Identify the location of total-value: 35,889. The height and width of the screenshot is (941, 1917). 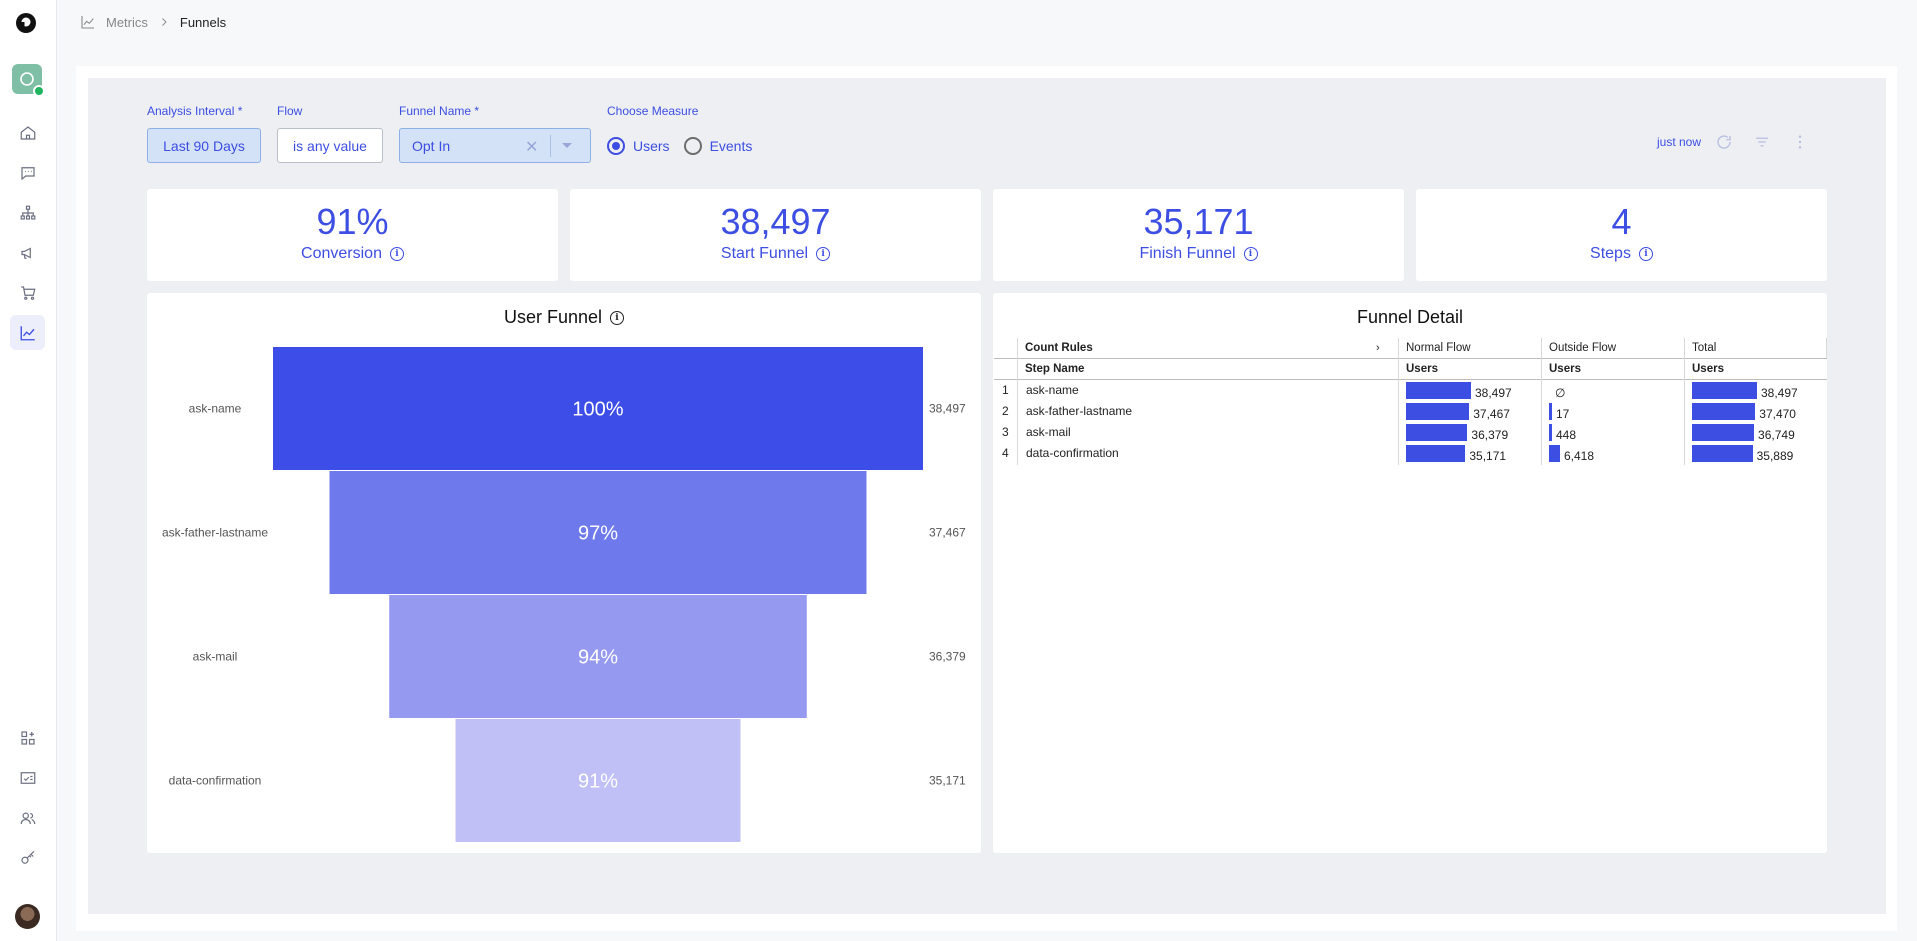
(1775, 456).